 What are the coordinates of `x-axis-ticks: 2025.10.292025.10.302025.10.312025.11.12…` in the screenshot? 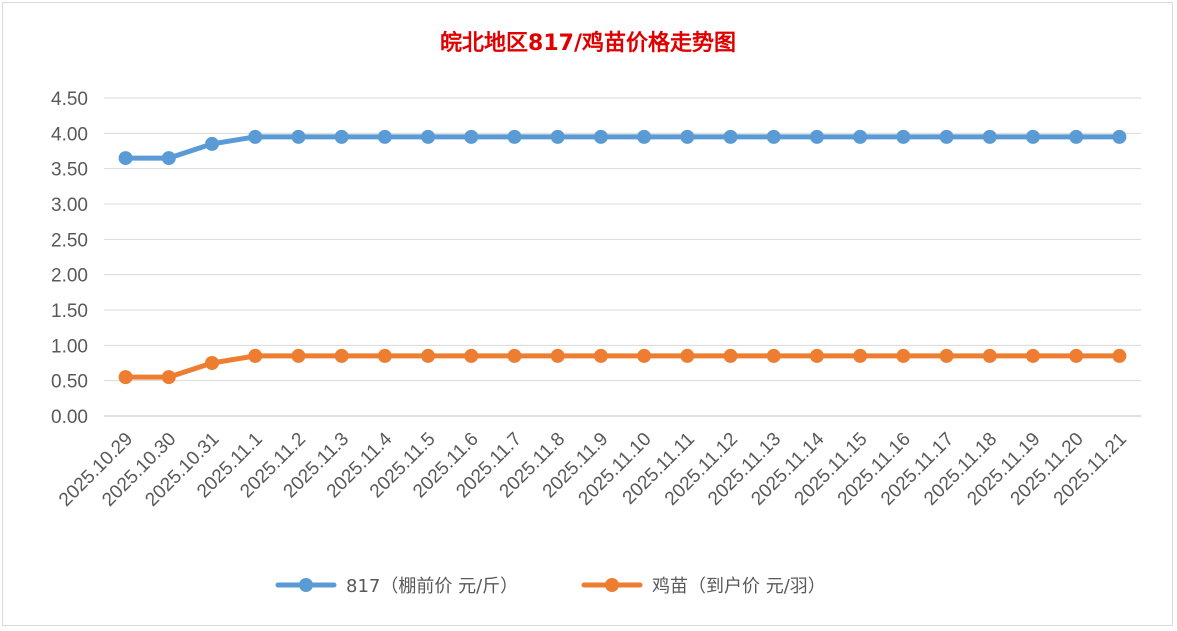 It's located at (593, 469).